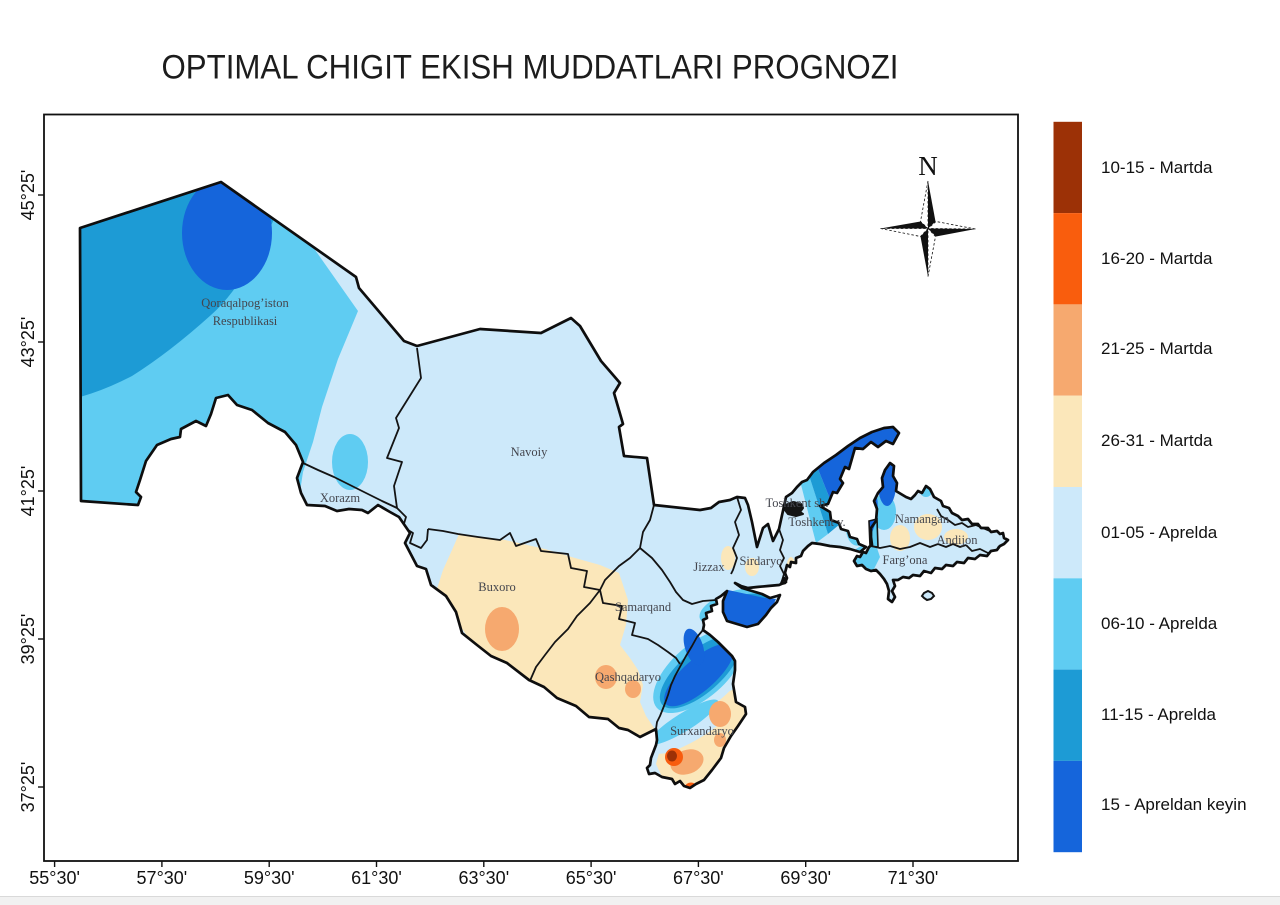 This screenshot has width=1280, height=905. I want to click on svg-text: 43°25', so click(28, 342).